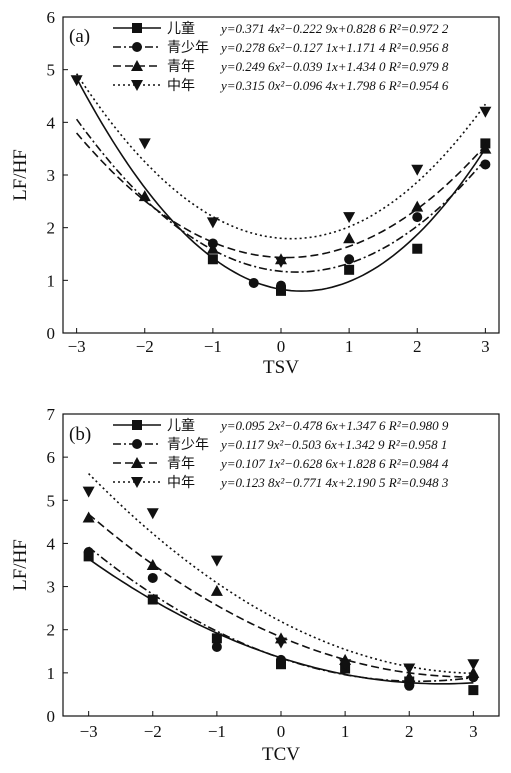  Describe the element at coordinates (334, 28) in the screenshot. I see `legend-equation: y=0.371 4x²−0.222 9x+0.828 6 R²=0.972 2` at that location.